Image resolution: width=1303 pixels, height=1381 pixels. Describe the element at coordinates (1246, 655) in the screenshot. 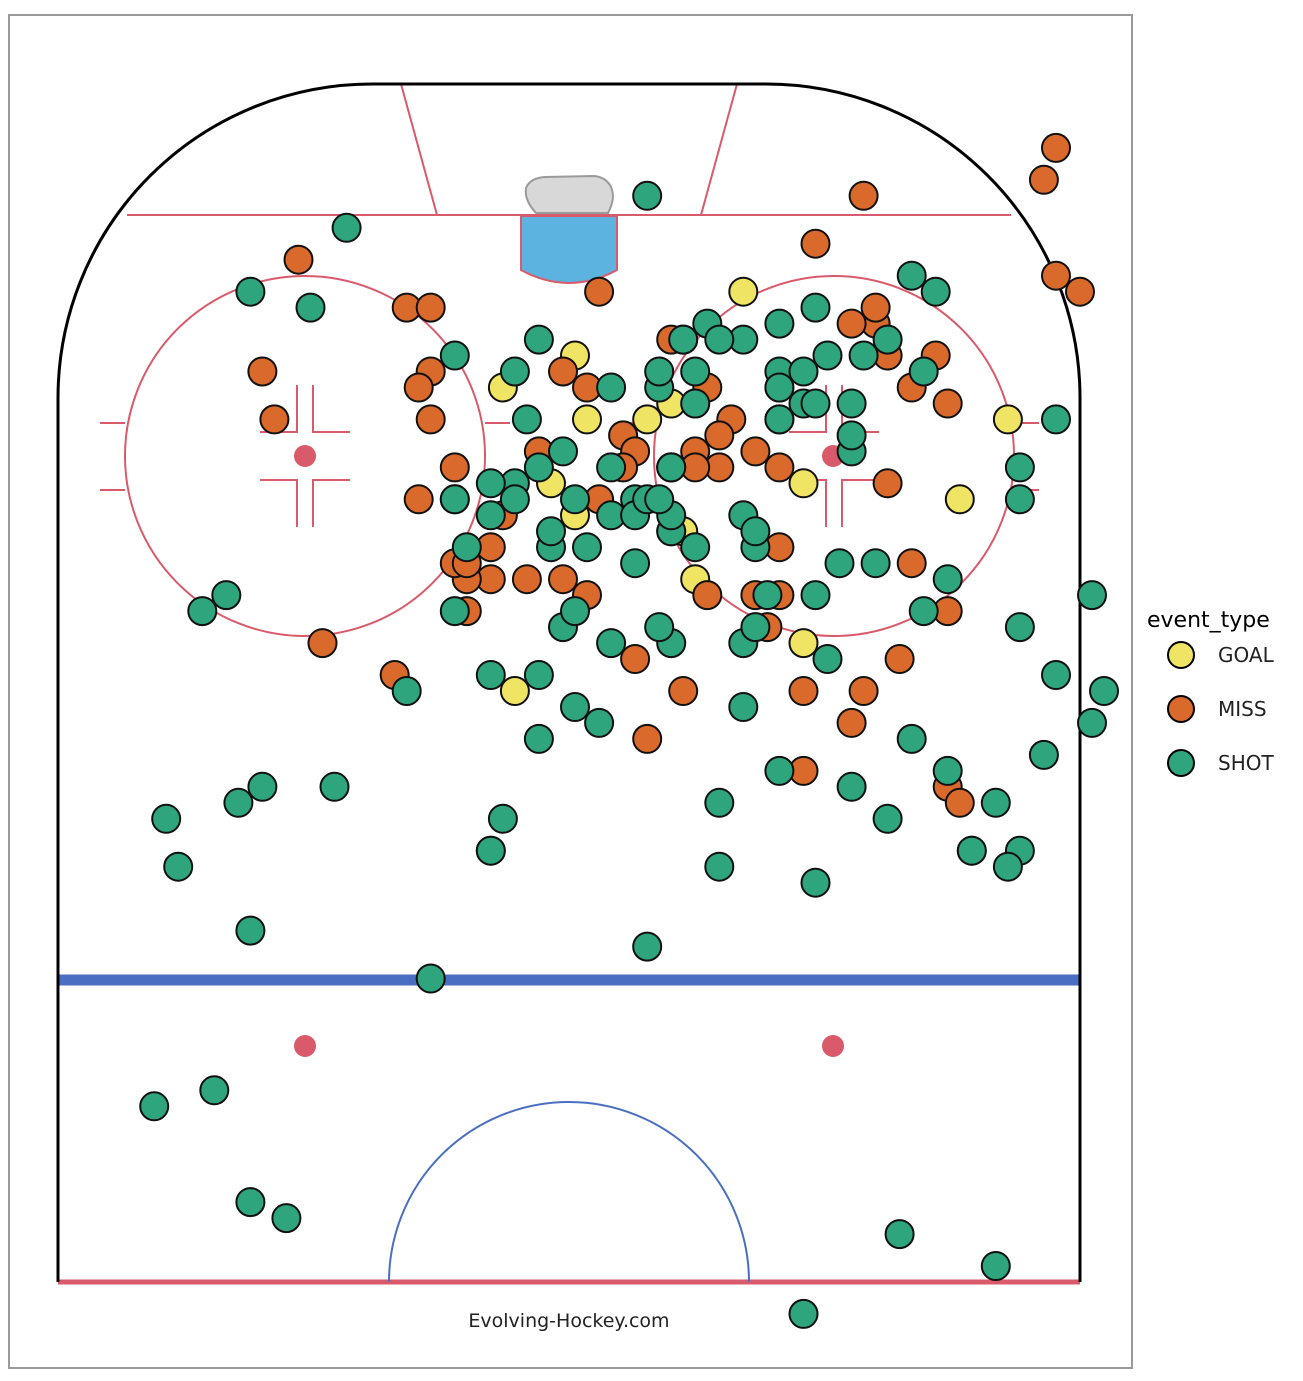

I see `legend-label-goal: GOAL` at that location.